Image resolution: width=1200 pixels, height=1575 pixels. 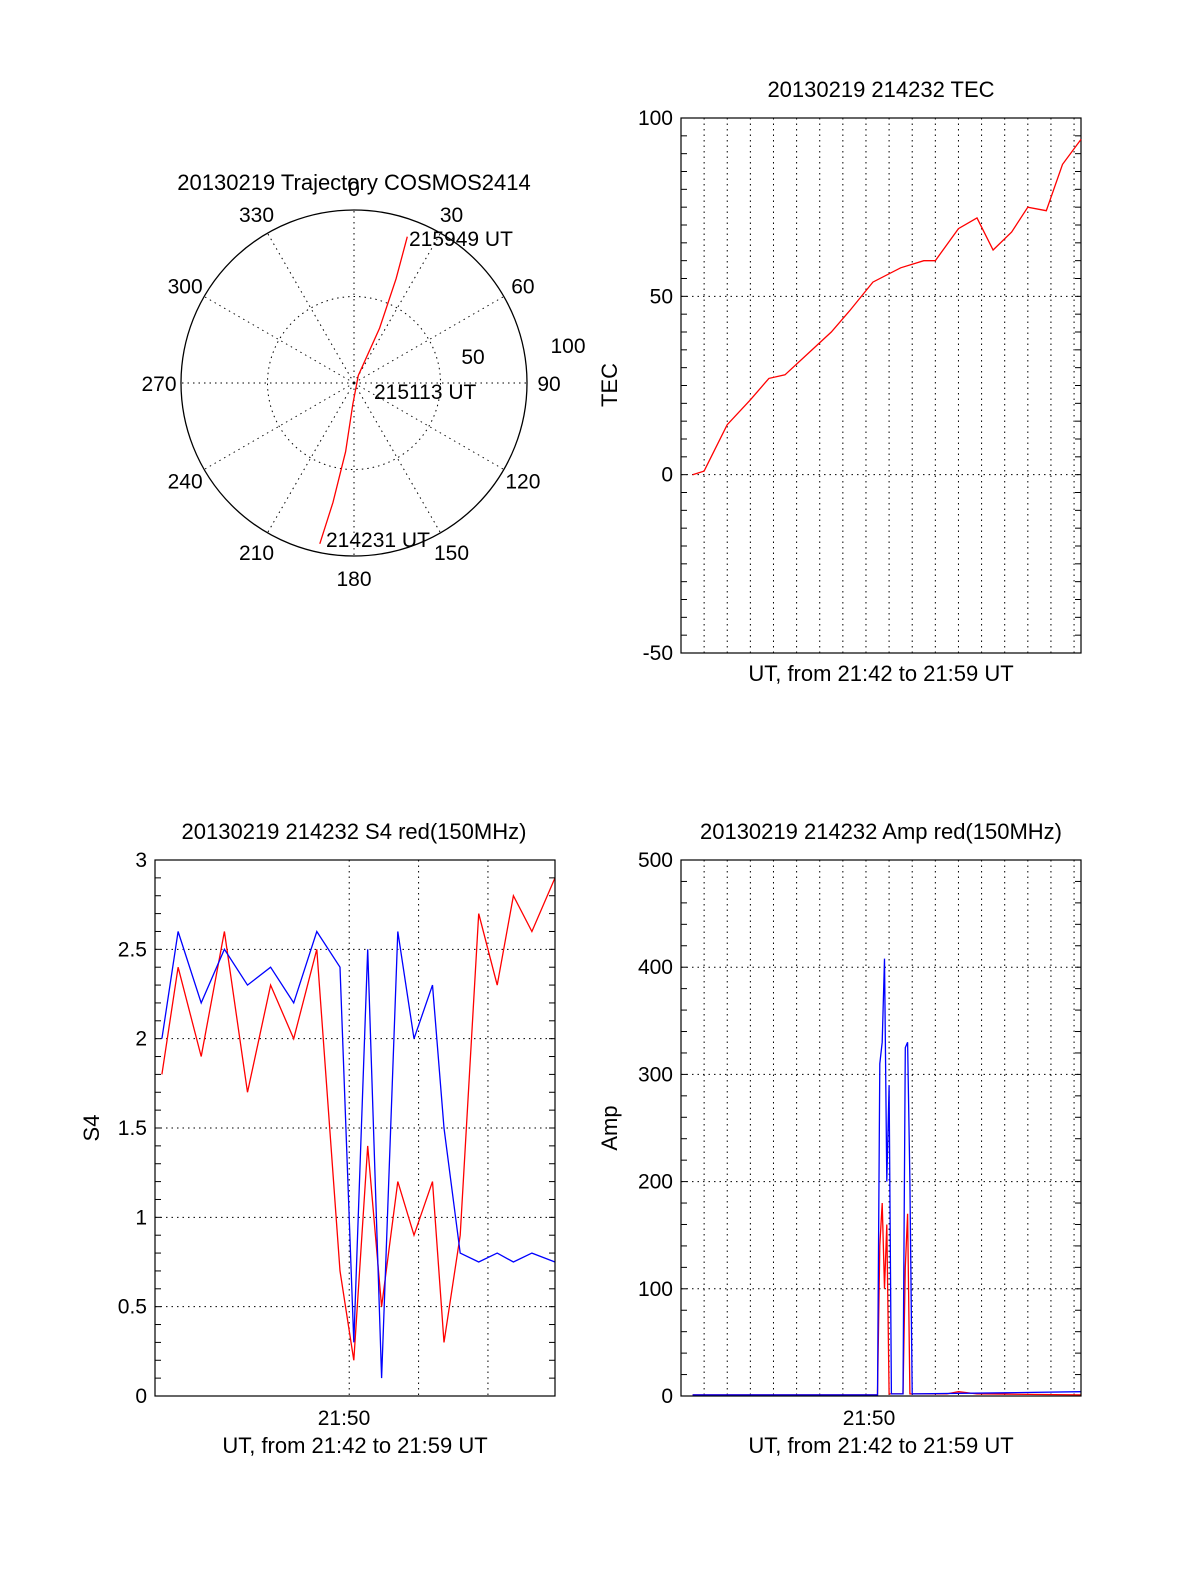 I want to click on amp-y-tick: 200, so click(x=655, y=1182).